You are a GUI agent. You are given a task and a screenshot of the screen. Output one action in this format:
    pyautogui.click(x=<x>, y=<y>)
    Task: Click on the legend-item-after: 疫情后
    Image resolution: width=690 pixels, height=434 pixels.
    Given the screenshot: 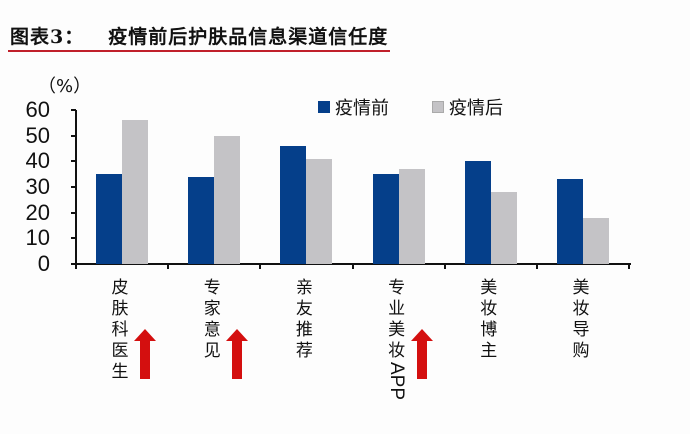 What is the action you would take?
    pyautogui.click(x=467, y=107)
    